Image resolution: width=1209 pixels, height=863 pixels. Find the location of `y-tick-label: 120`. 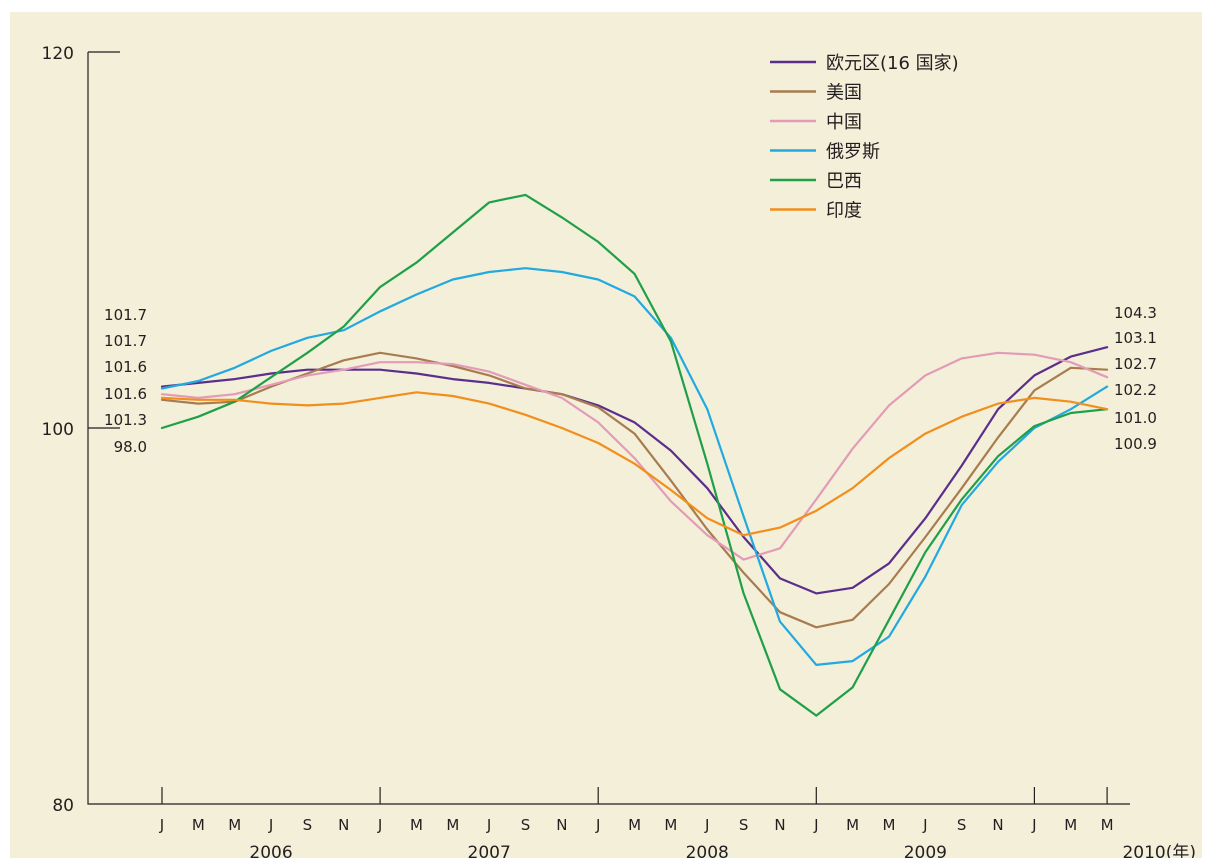

y-tick-label: 120 is located at coordinates (58, 54).